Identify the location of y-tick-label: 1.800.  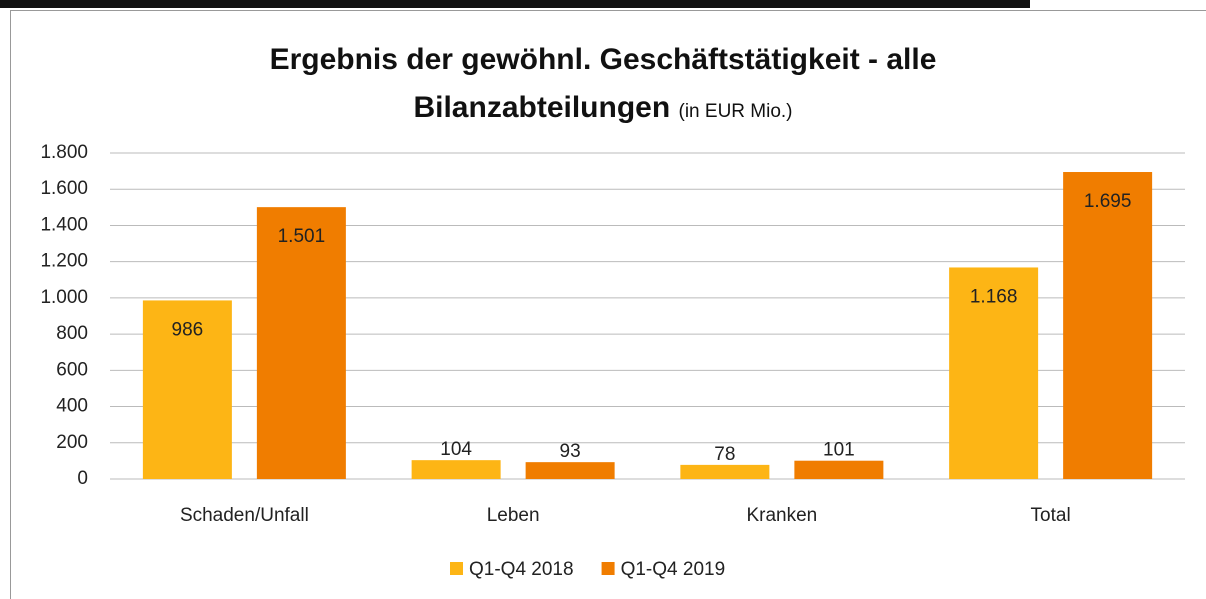
(64, 152).